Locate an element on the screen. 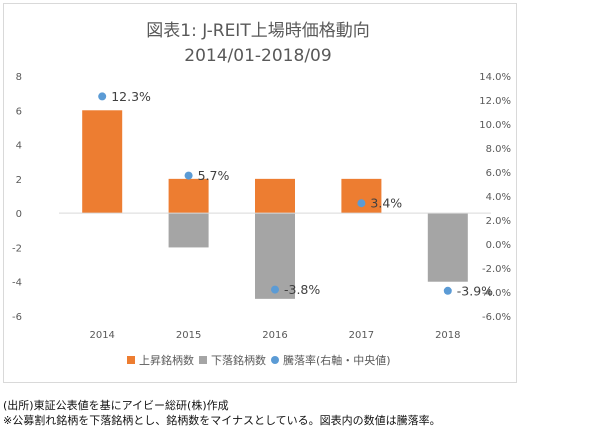 The width and height of the screenshot is (600, 433). change-rate-point-2015 is located at coordinates (188, 175).